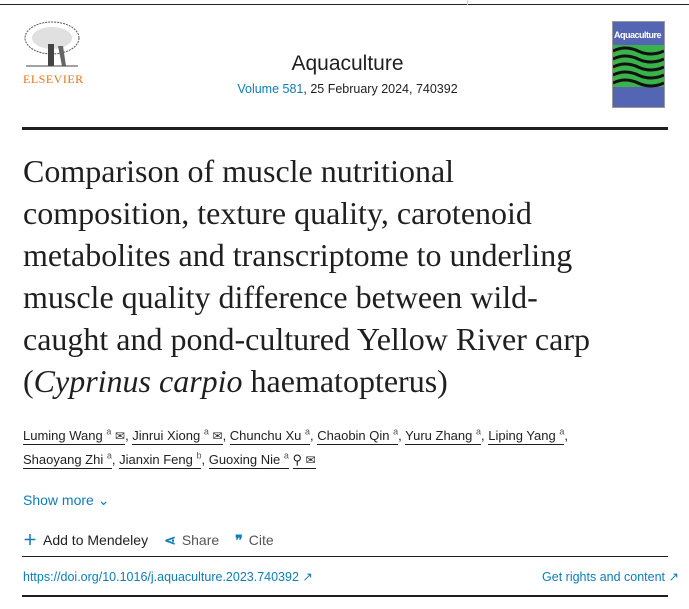 The height and width of the screenshot is (609, 689). I want to click on top-divider, so click(467, 2).